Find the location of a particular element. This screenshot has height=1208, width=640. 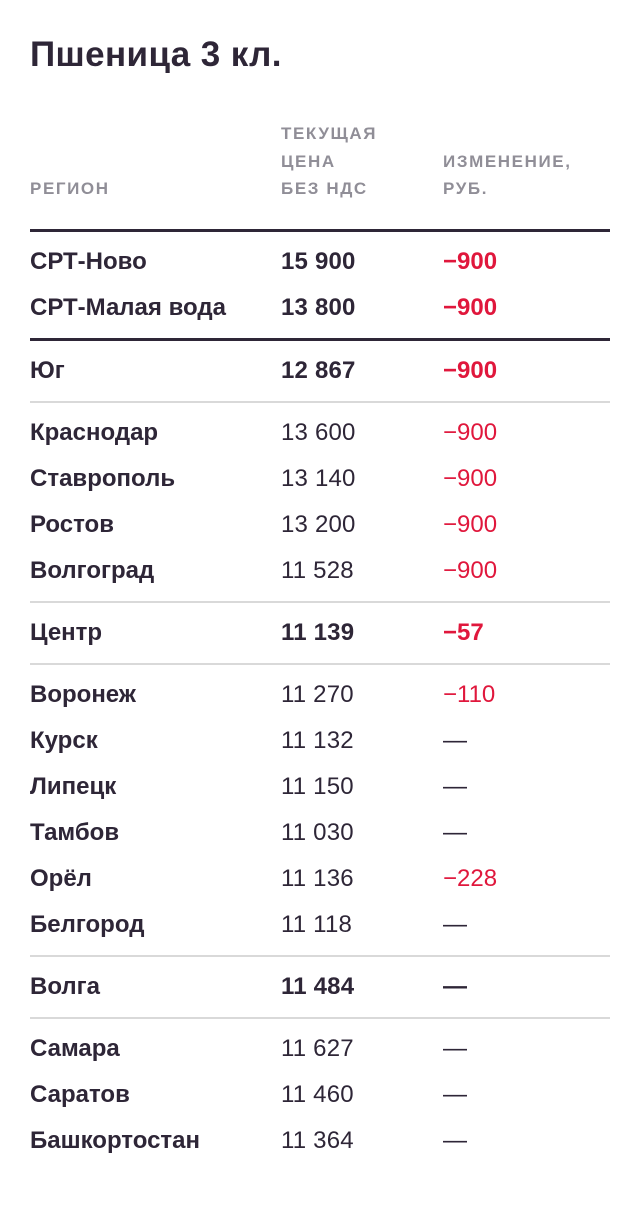

price-value: 11 136 is located at coordinates (317, 878).